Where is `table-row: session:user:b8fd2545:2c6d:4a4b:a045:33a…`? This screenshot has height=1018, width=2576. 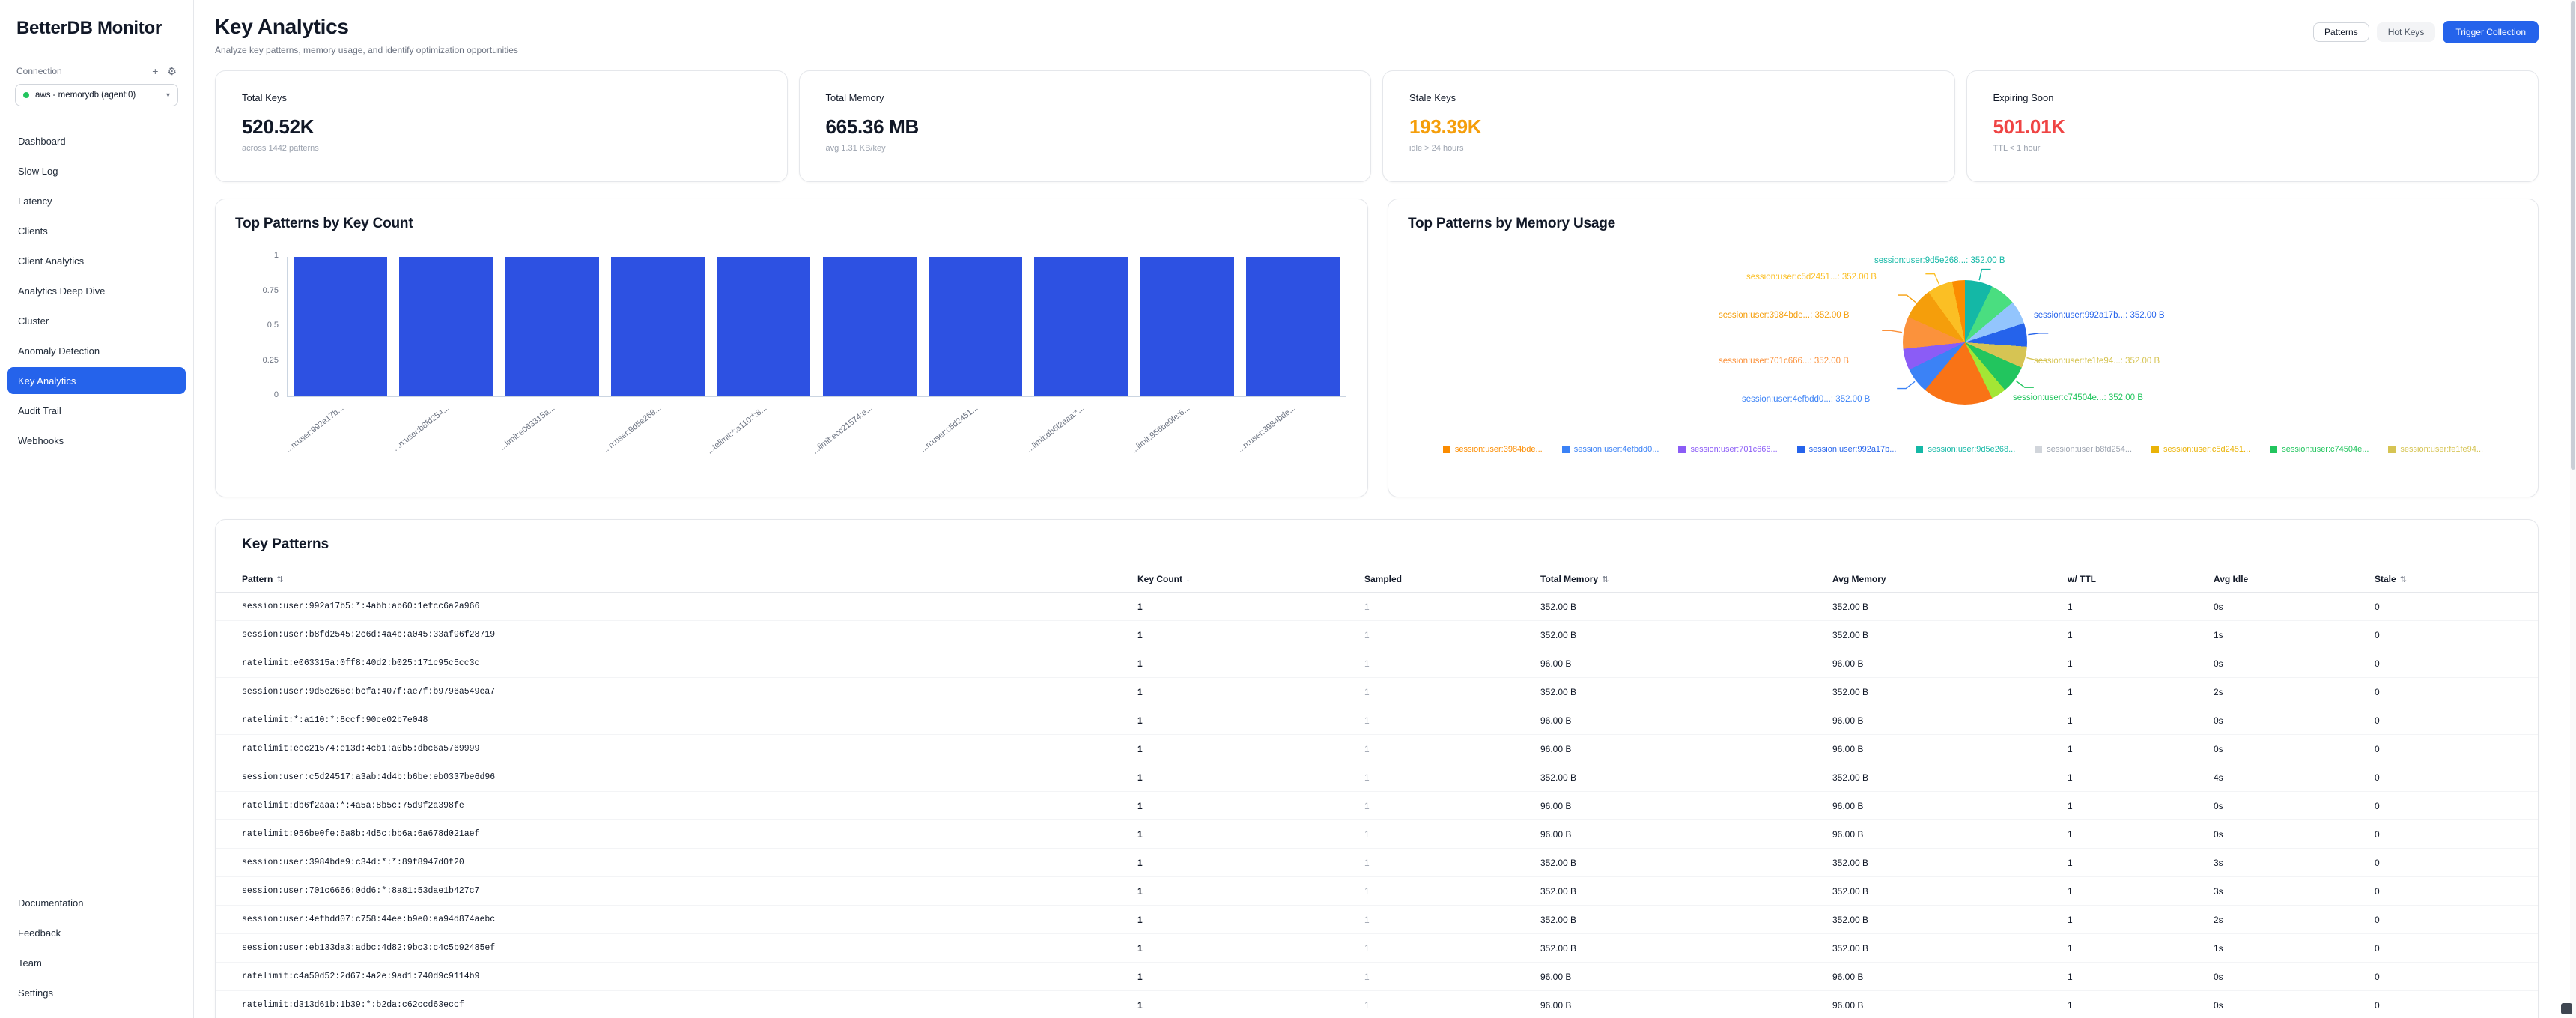
table-row: session:user:b8fd2545:2c6d:4a4b:a045:33a… is located at coordinates (1377, 635).